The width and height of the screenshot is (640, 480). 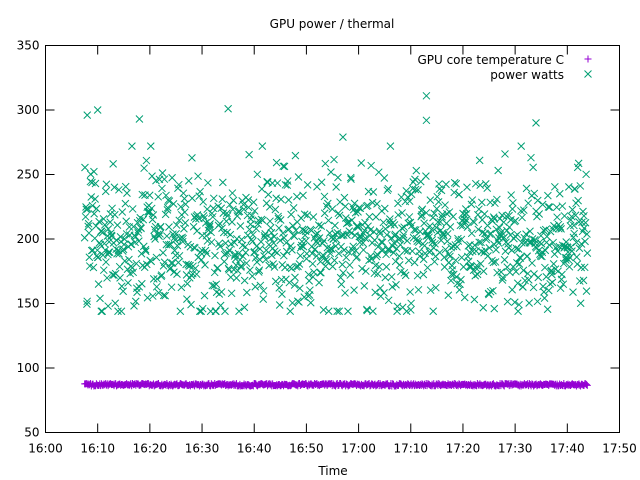 I want to click on gpu-temperature-series, so click(x=336, y=384).